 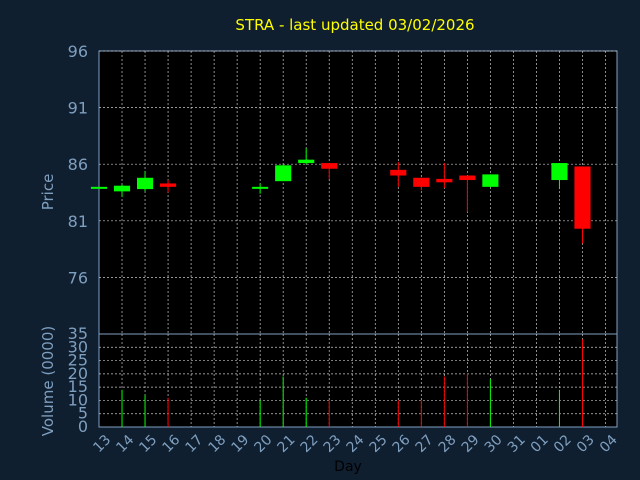 I want to click on x-tick-label: 28, so click(x=448, y=444).